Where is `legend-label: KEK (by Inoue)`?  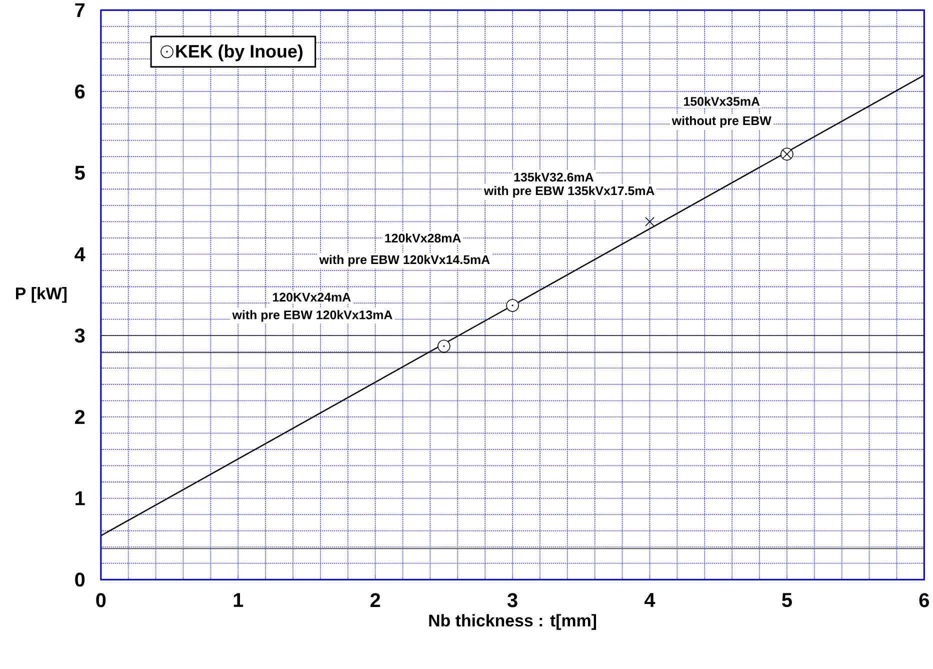 legend-label: KEK (by Inoue) is located at coordinates (239, 53).